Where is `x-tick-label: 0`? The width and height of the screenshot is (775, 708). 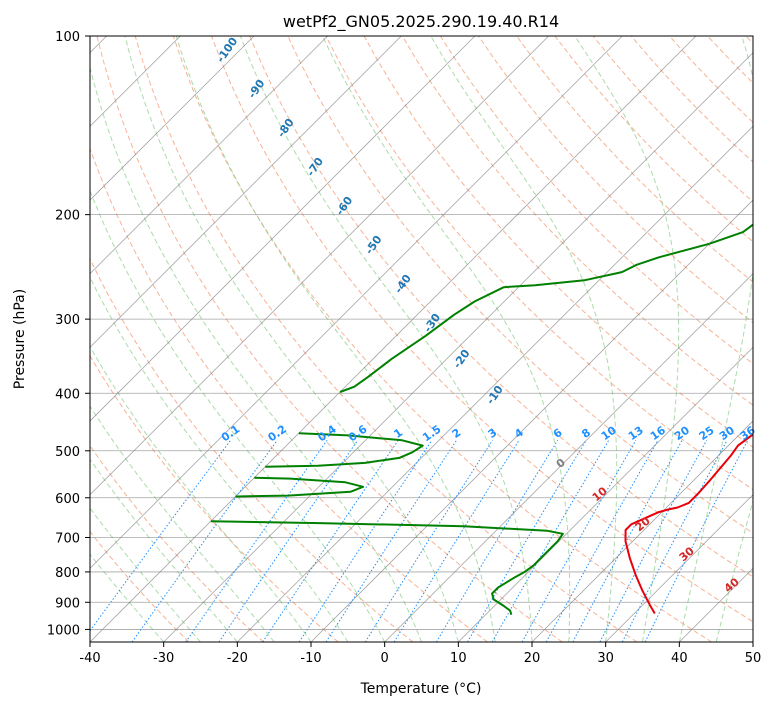 x-tick-label: 0 is located at coordinates (385, 658).